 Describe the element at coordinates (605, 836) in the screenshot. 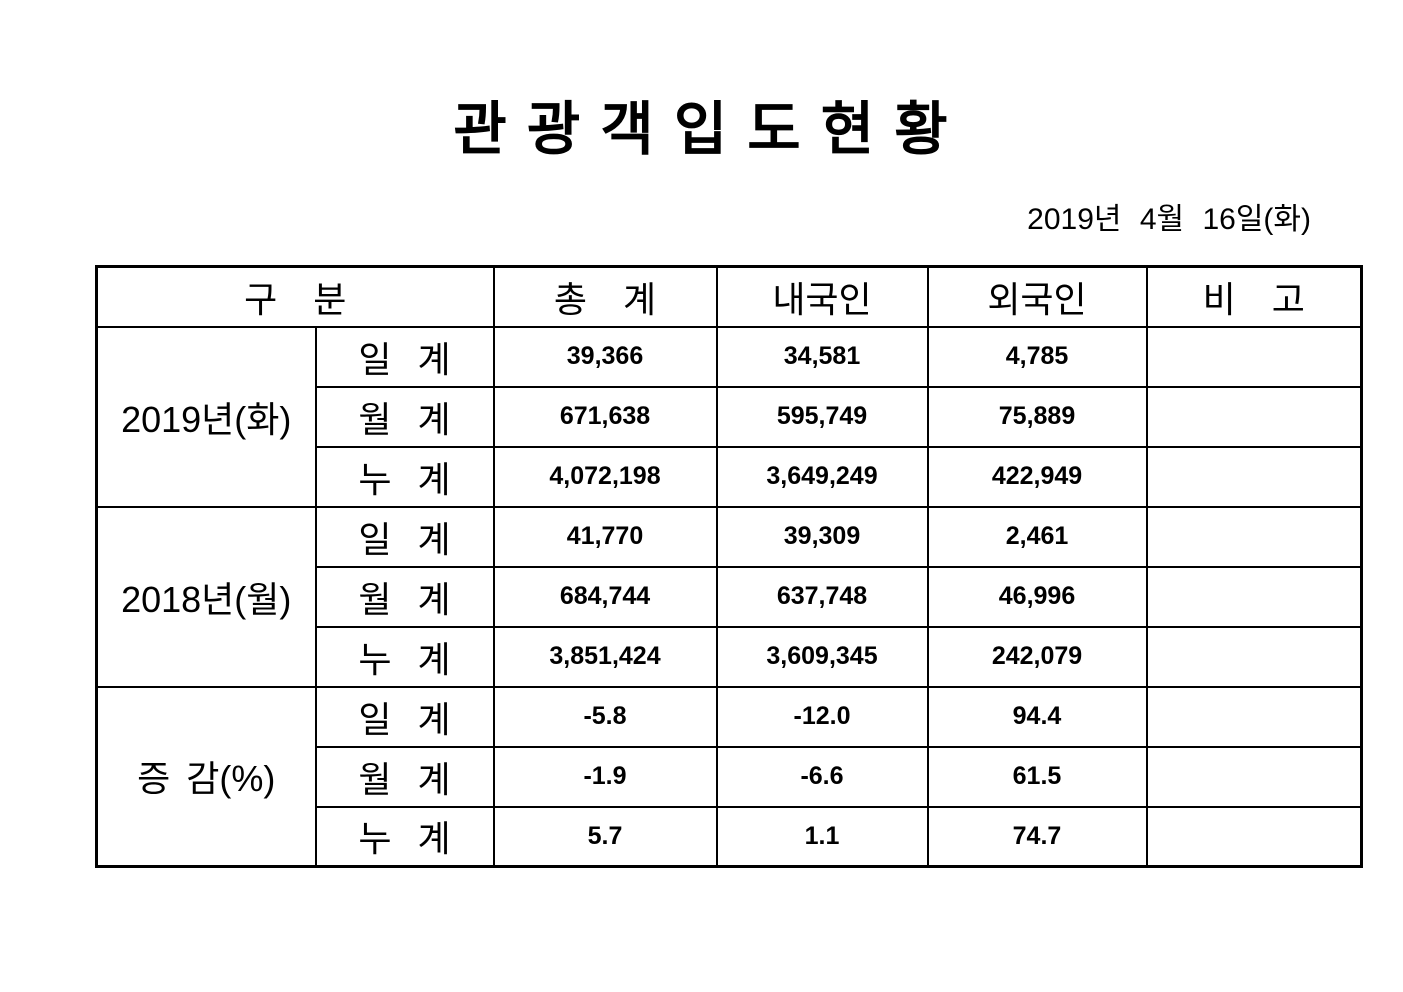

I see `total-value: 5.7` at that location.